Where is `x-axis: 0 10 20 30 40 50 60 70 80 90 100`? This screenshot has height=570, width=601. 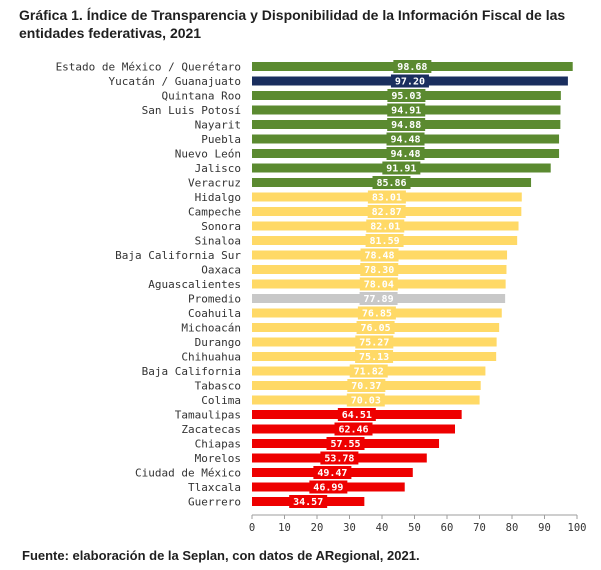 x-axis: 0 10 20 30 40 50 60 70 80 90 100 is located at coordinates (418, 524).